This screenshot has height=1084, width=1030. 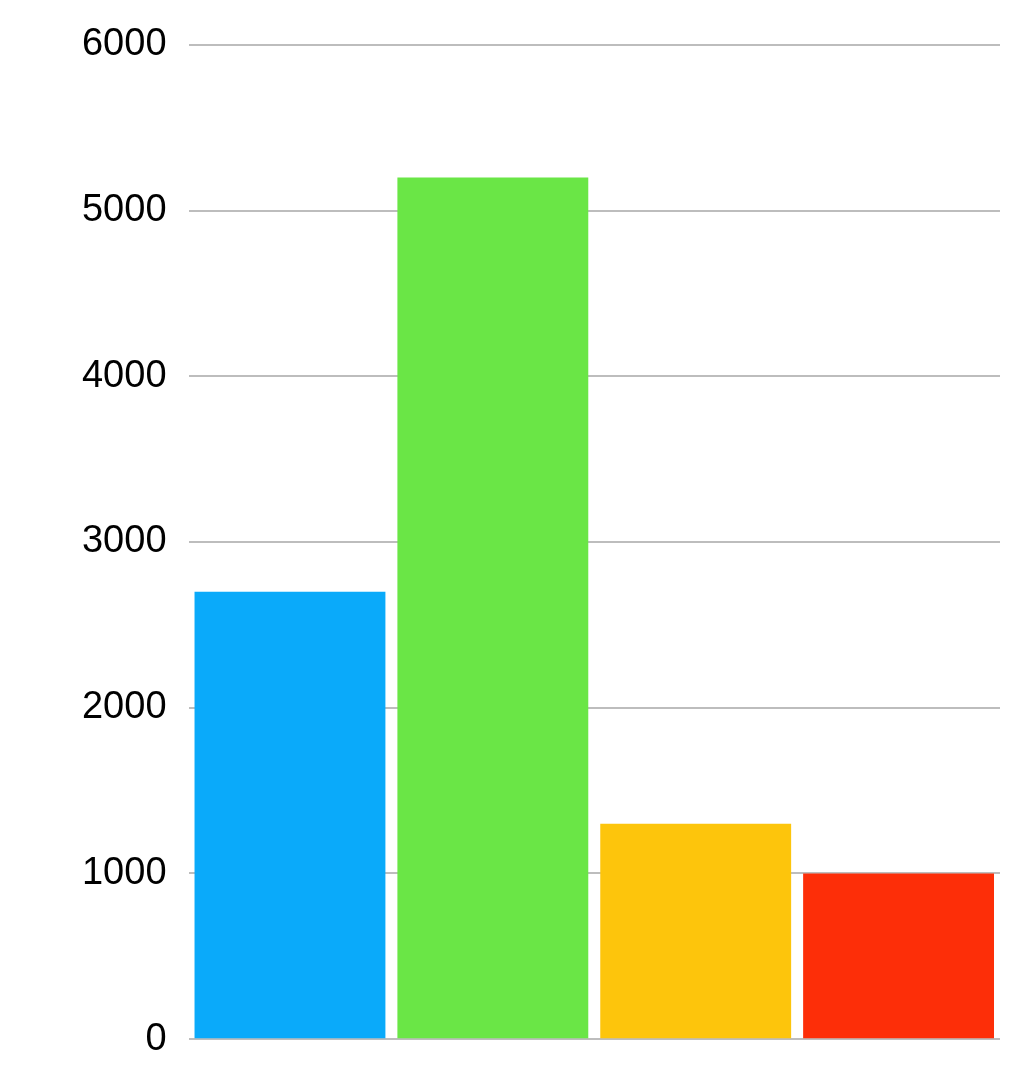 What do you see at coordinates (124, 373) in the screenshot?
I see `y-tick-label: 4000` at bounding box center [124, 373].